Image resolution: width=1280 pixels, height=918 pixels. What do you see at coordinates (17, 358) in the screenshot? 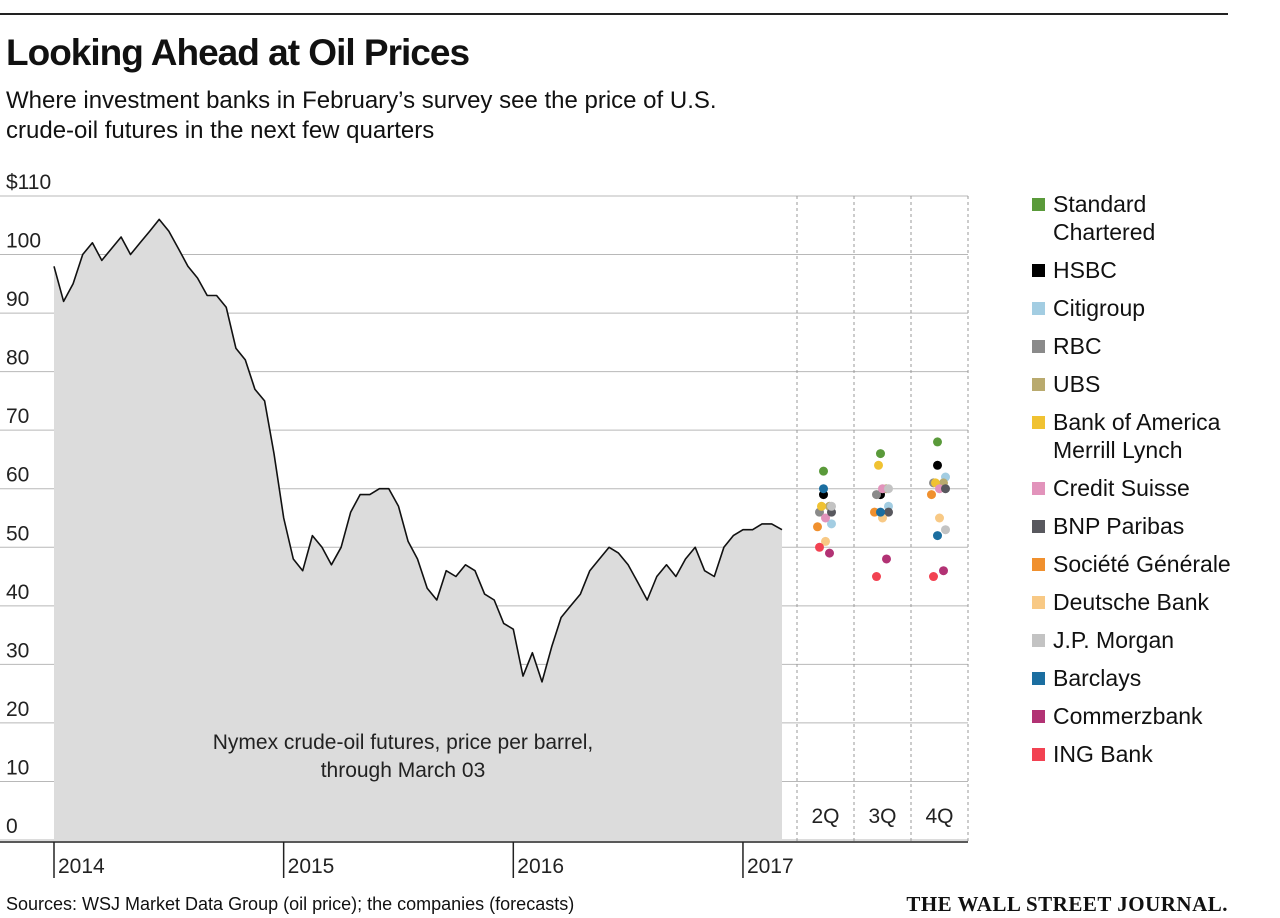
I see `y-tick-label: 80` at bounding box center [17, 358].